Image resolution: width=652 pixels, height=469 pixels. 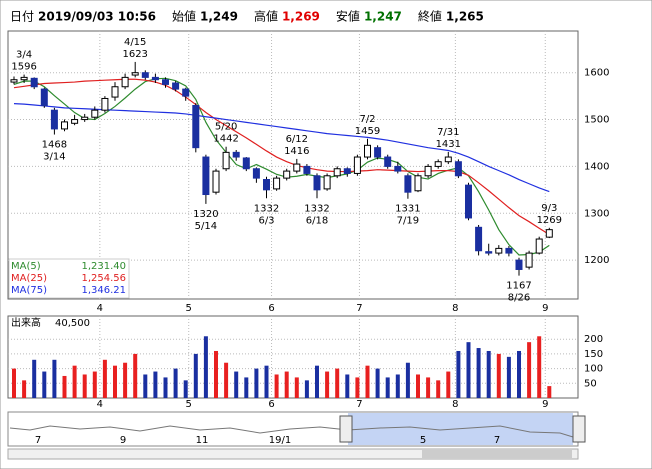 I want to click on annotation-price: 1459, so click(x=367, y=131).